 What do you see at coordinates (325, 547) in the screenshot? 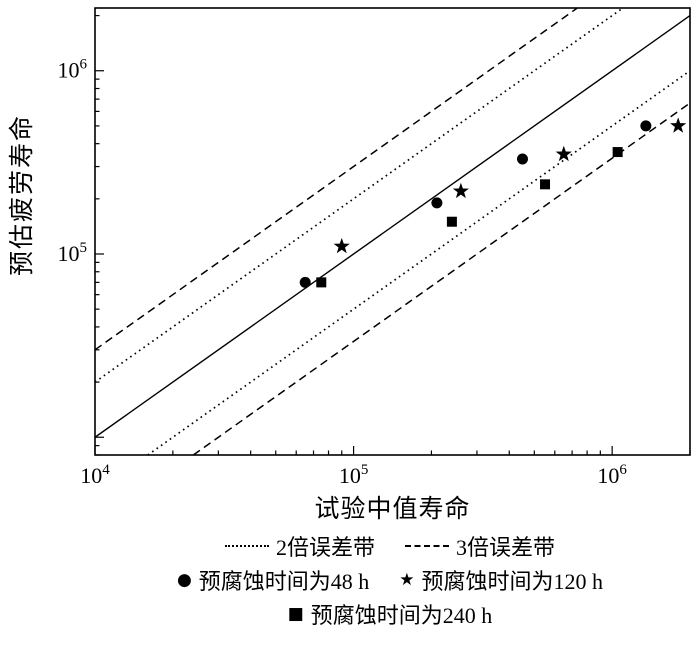
I see `legend-label-2x-error-band: 2倍误差带` at bounding box center [325, 547].